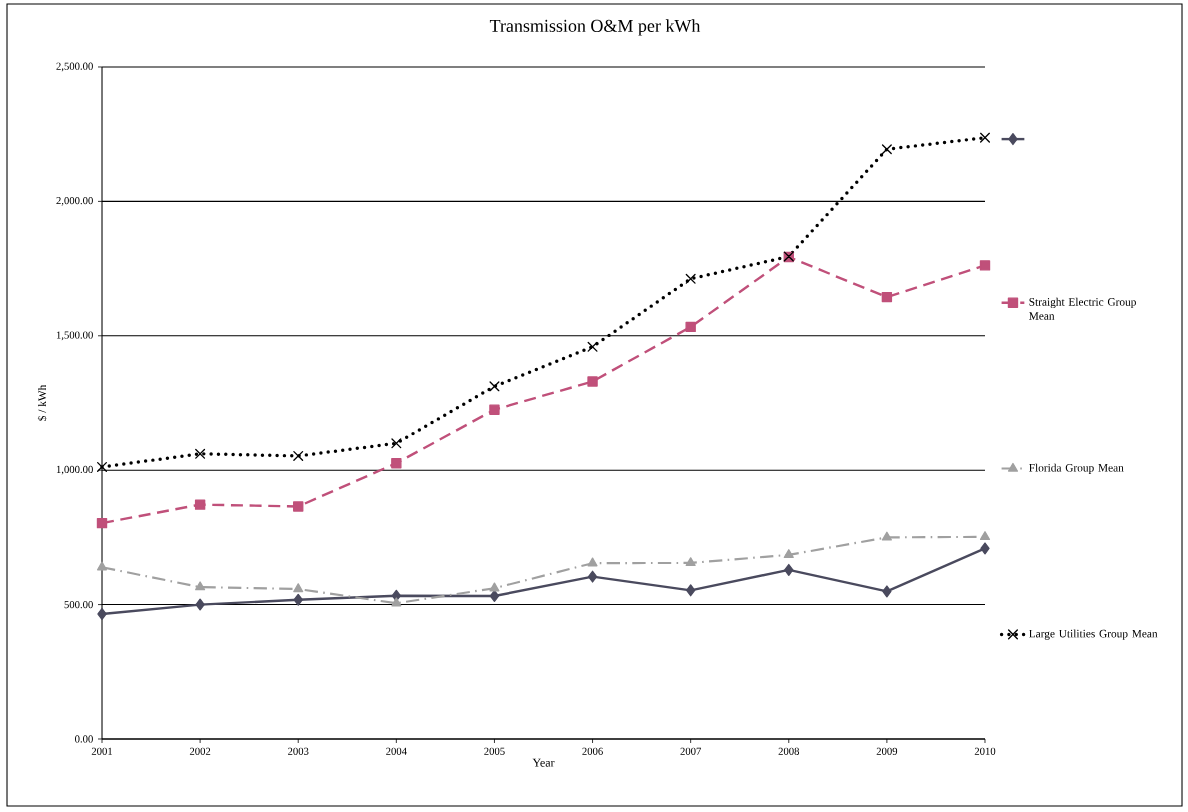 This screenshot has height=812, width=1188. I want to click on y-tick-label: 2,000.00, so click(74, 201).